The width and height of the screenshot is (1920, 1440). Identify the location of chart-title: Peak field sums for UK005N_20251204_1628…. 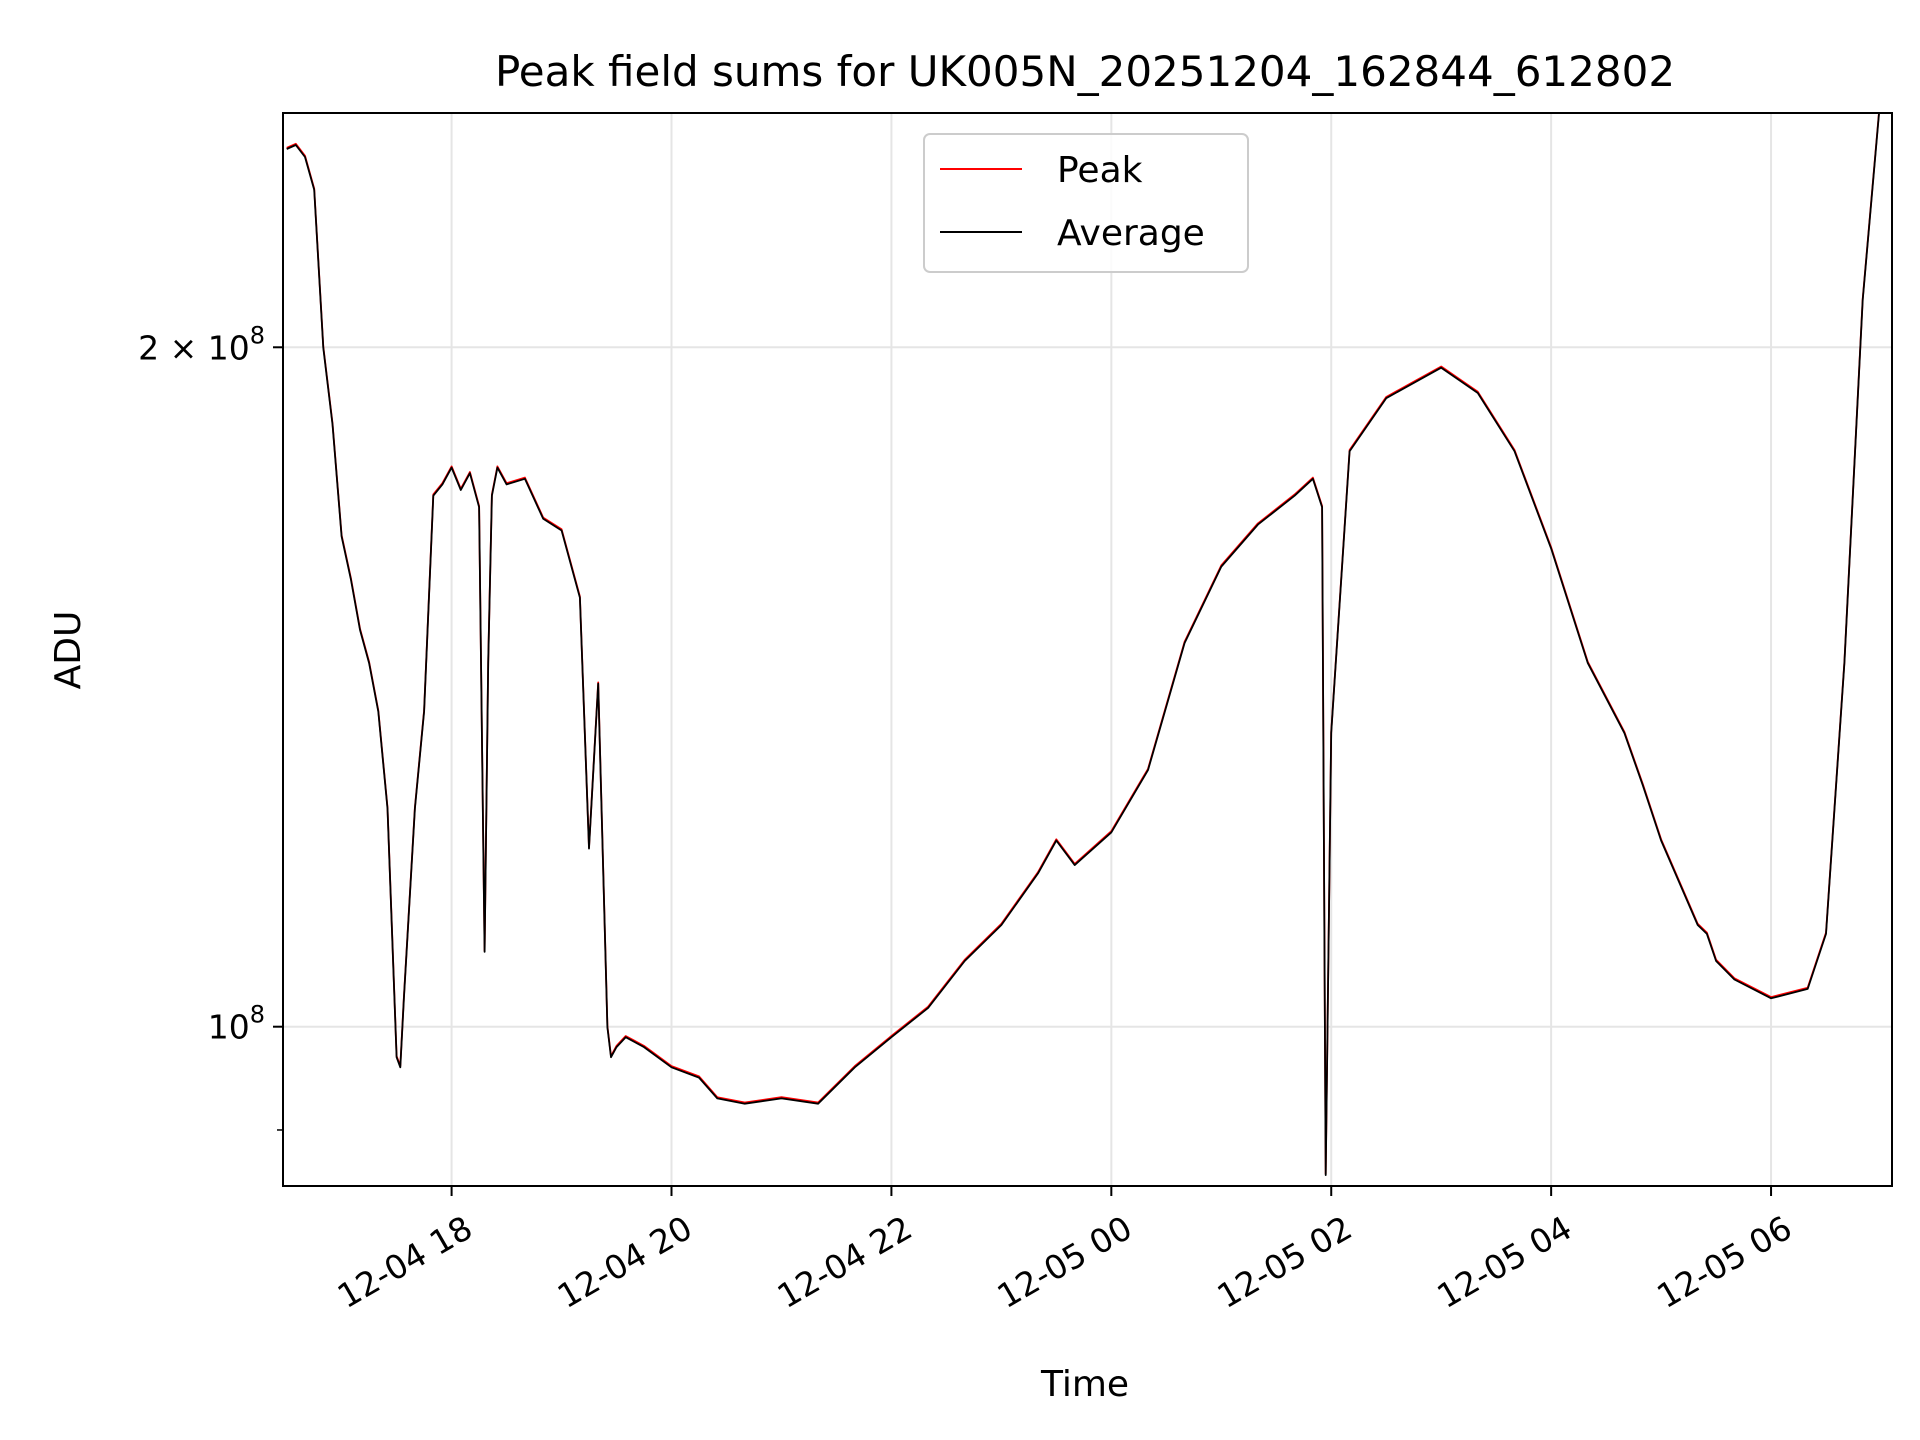
(1085, 71).